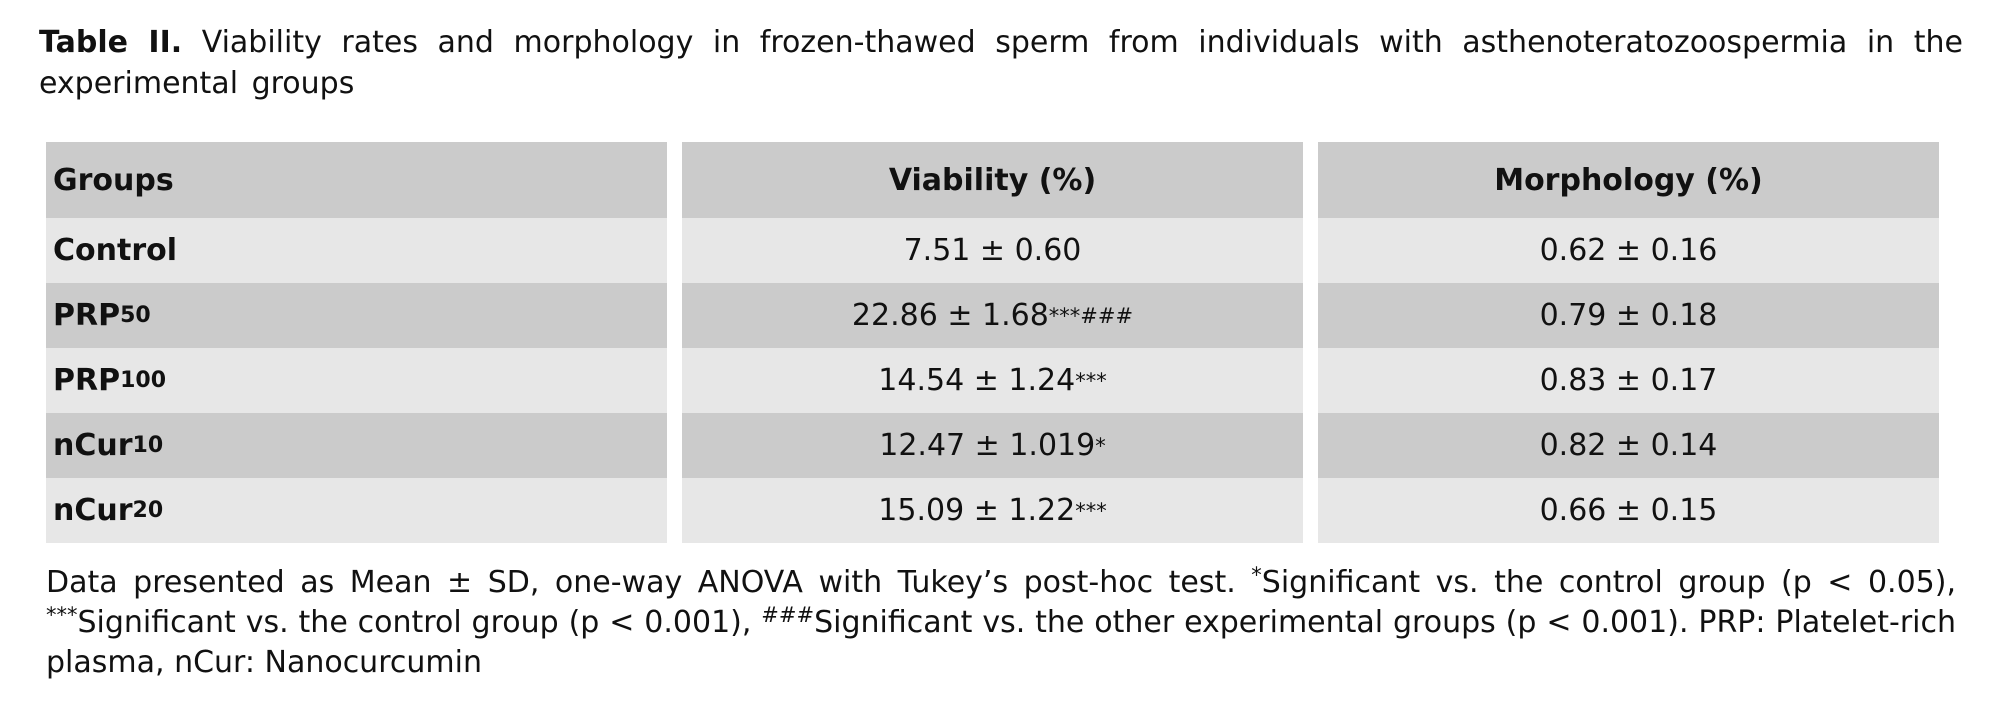 The height and width of the screenshot is (722, 2000). Describe the element at coordinates (1628, 510) in the screenshot. I see `morphology-cell: 0.66 ± 0.15` at that location.